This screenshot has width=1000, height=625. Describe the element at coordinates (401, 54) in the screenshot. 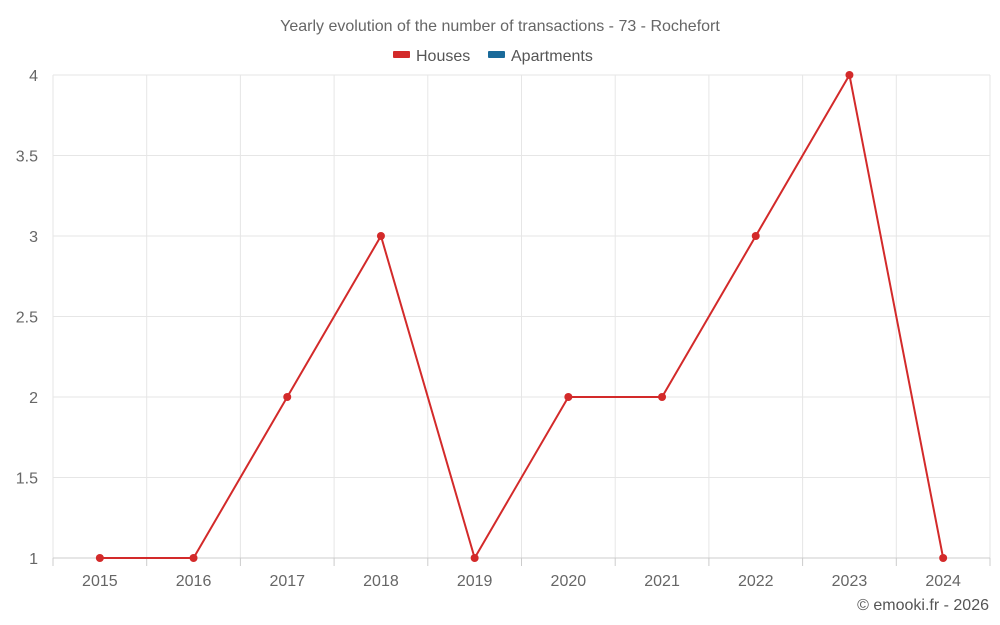

I see `legend-swatch-houses` at that location.